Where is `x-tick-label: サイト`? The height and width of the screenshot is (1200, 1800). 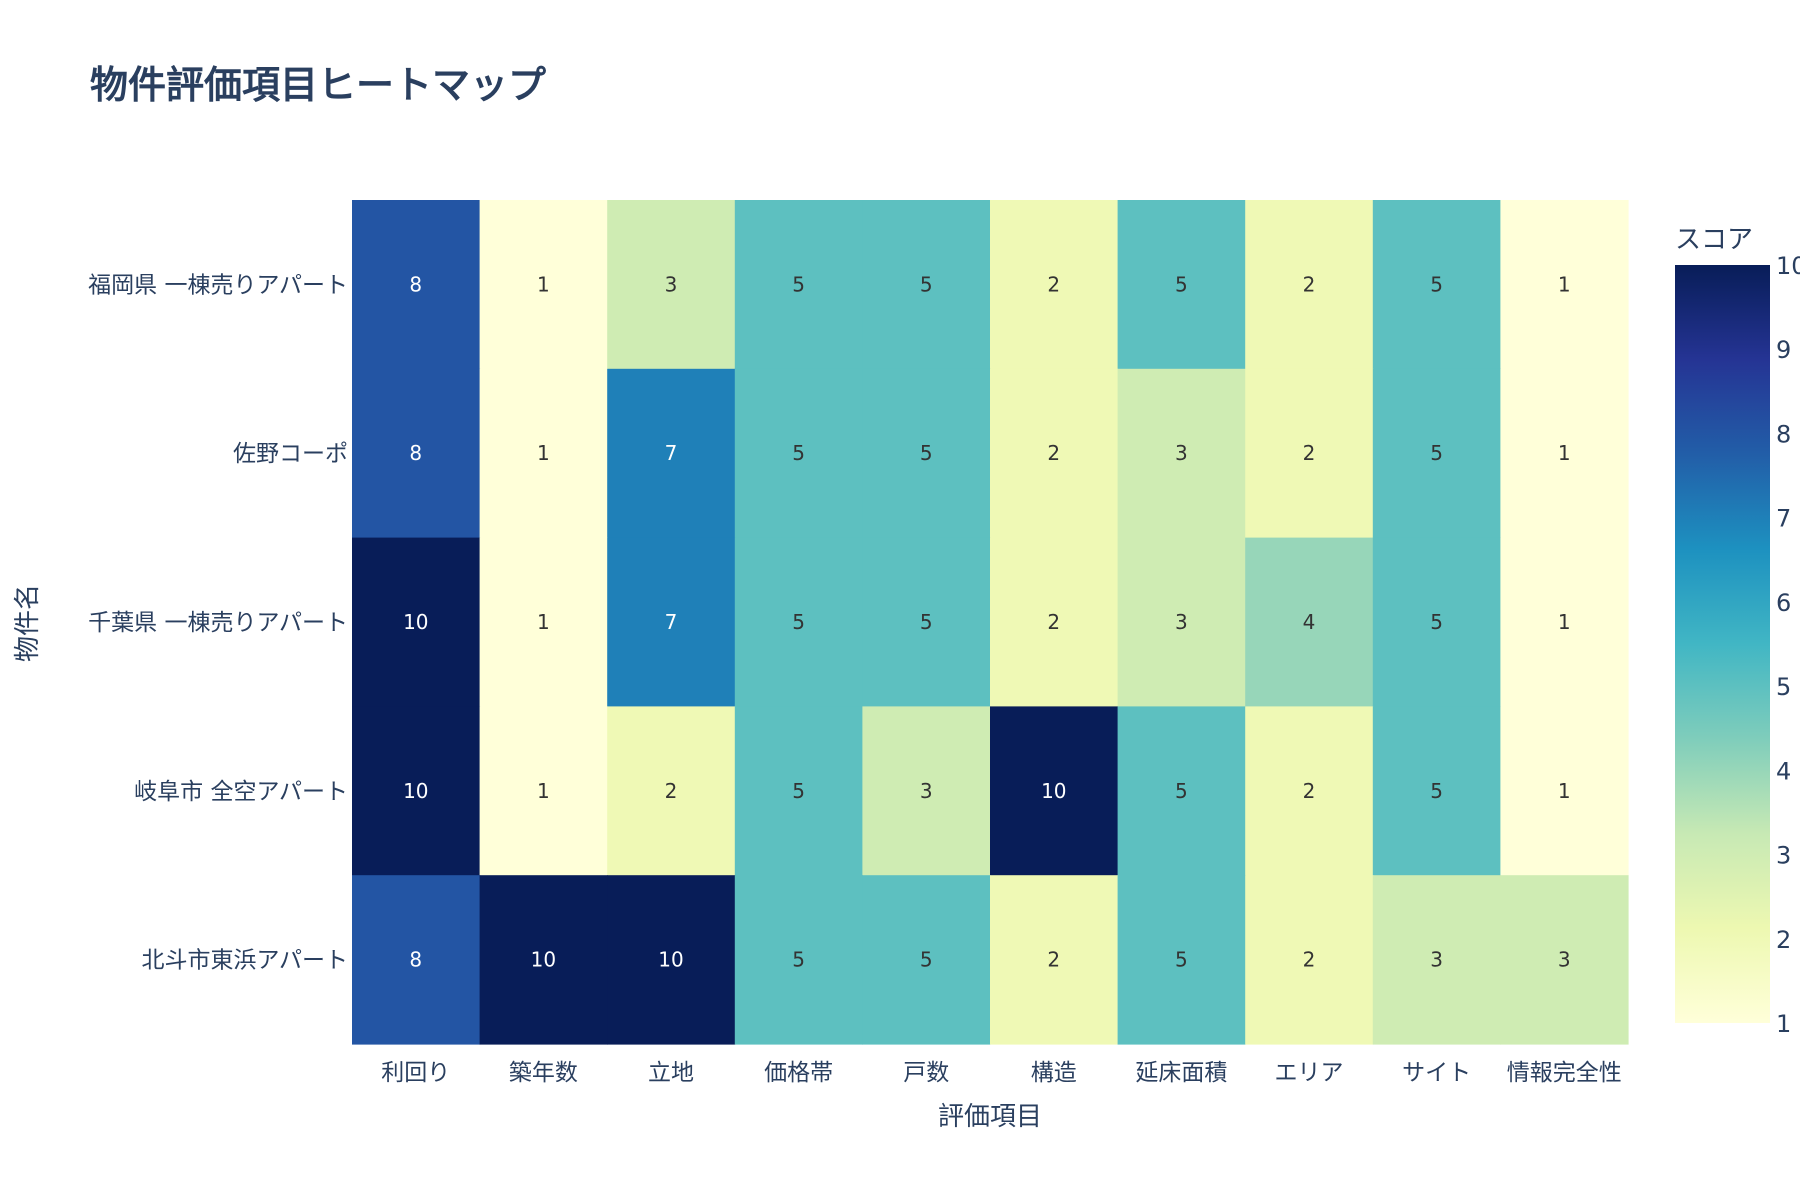
x-tick-label: サイト is located at coordinates (1436, 1073).